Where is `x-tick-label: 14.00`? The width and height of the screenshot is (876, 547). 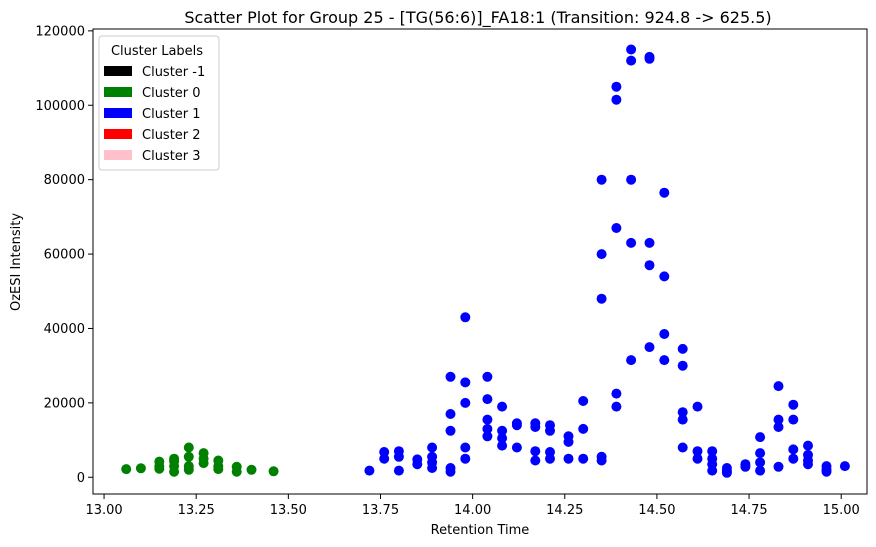
x-tick-label: 14.00 is located at coordinates (472, 510).